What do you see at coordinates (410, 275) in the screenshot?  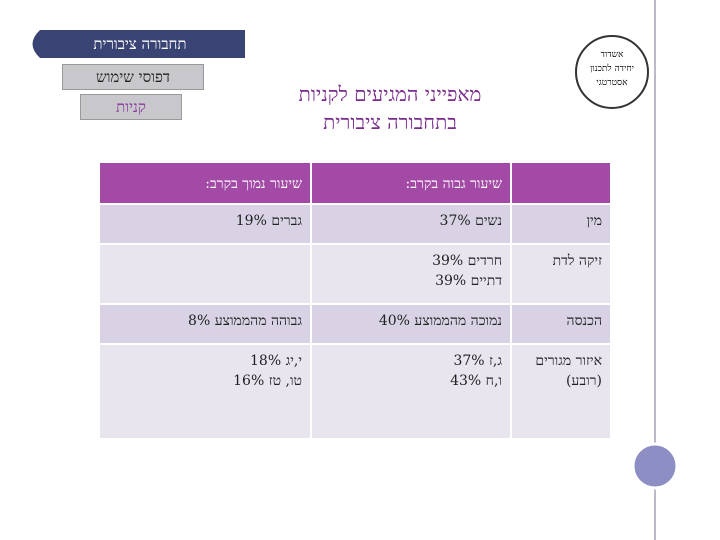 I see `table-cell: חרדים 39% דתיים 39%` at bounding box center [410, 275].